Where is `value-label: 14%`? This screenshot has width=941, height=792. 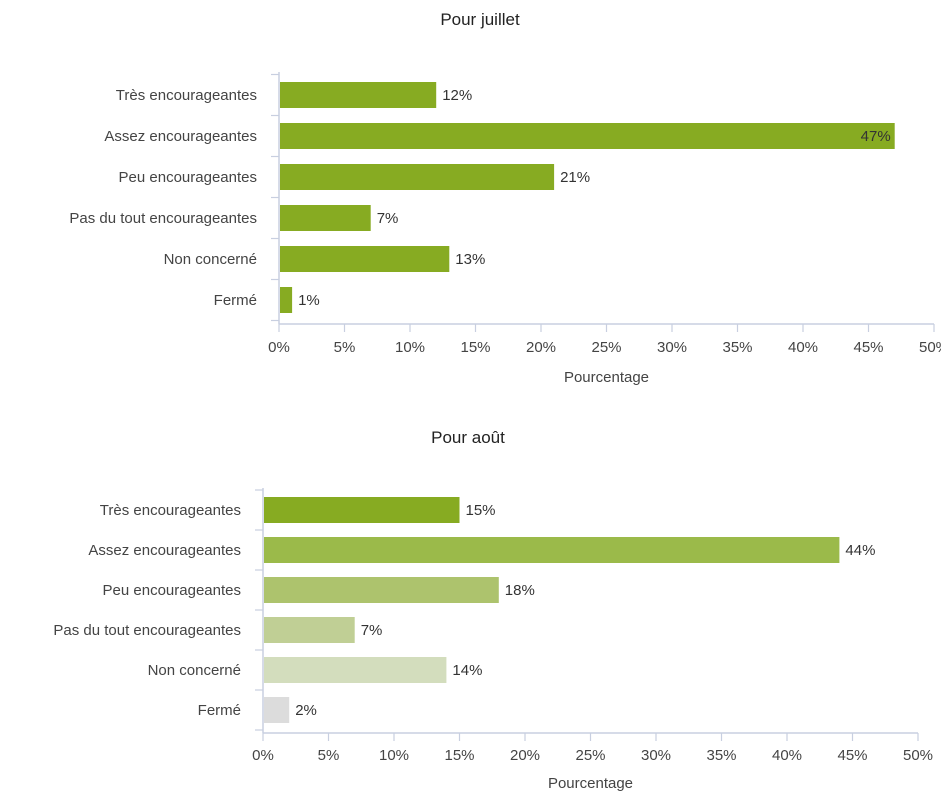
value-label: 14% is located at coordinates (467, 670).